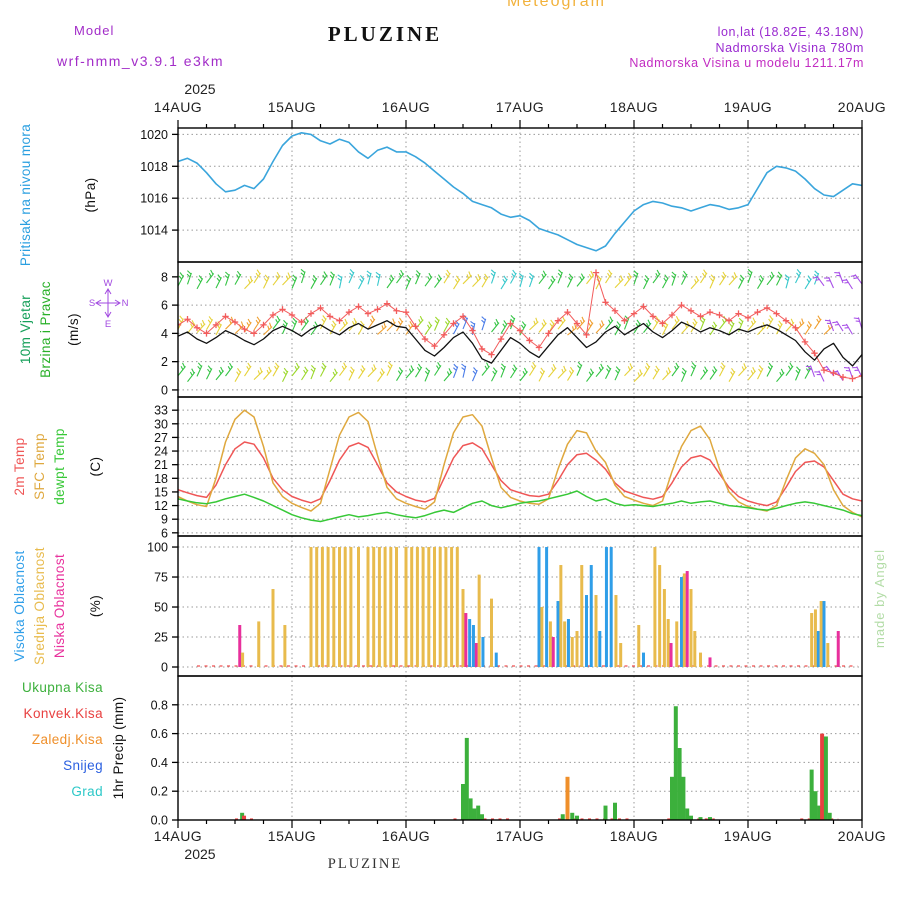 The width and height of the screenshot is (900, 900). Describe the element at coordinates (159, 734) in the screenshot. I see `svg-text: 0.6` at that location.